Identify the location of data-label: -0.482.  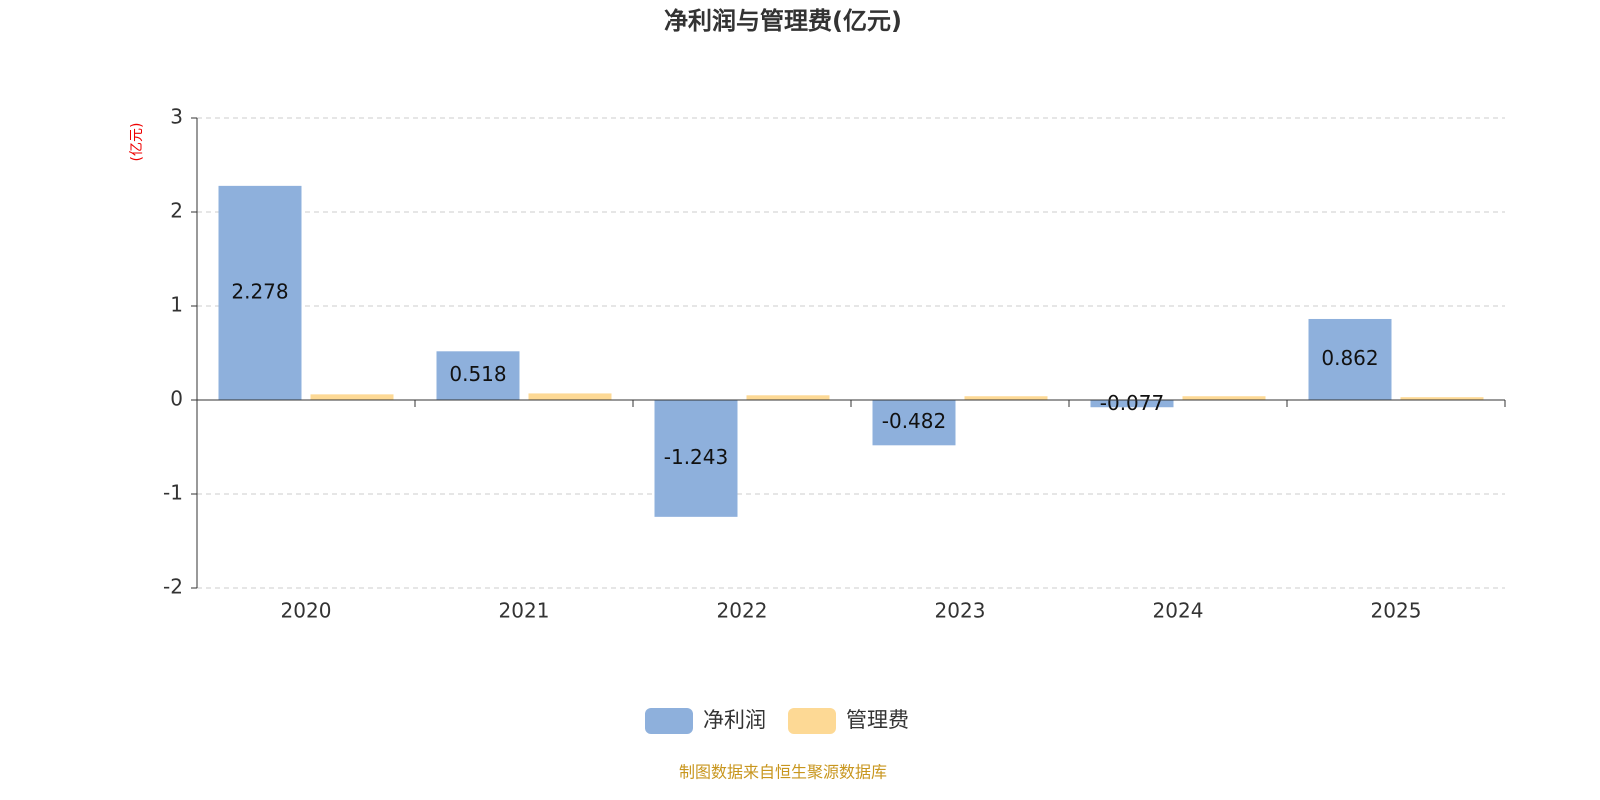
(914, 421).